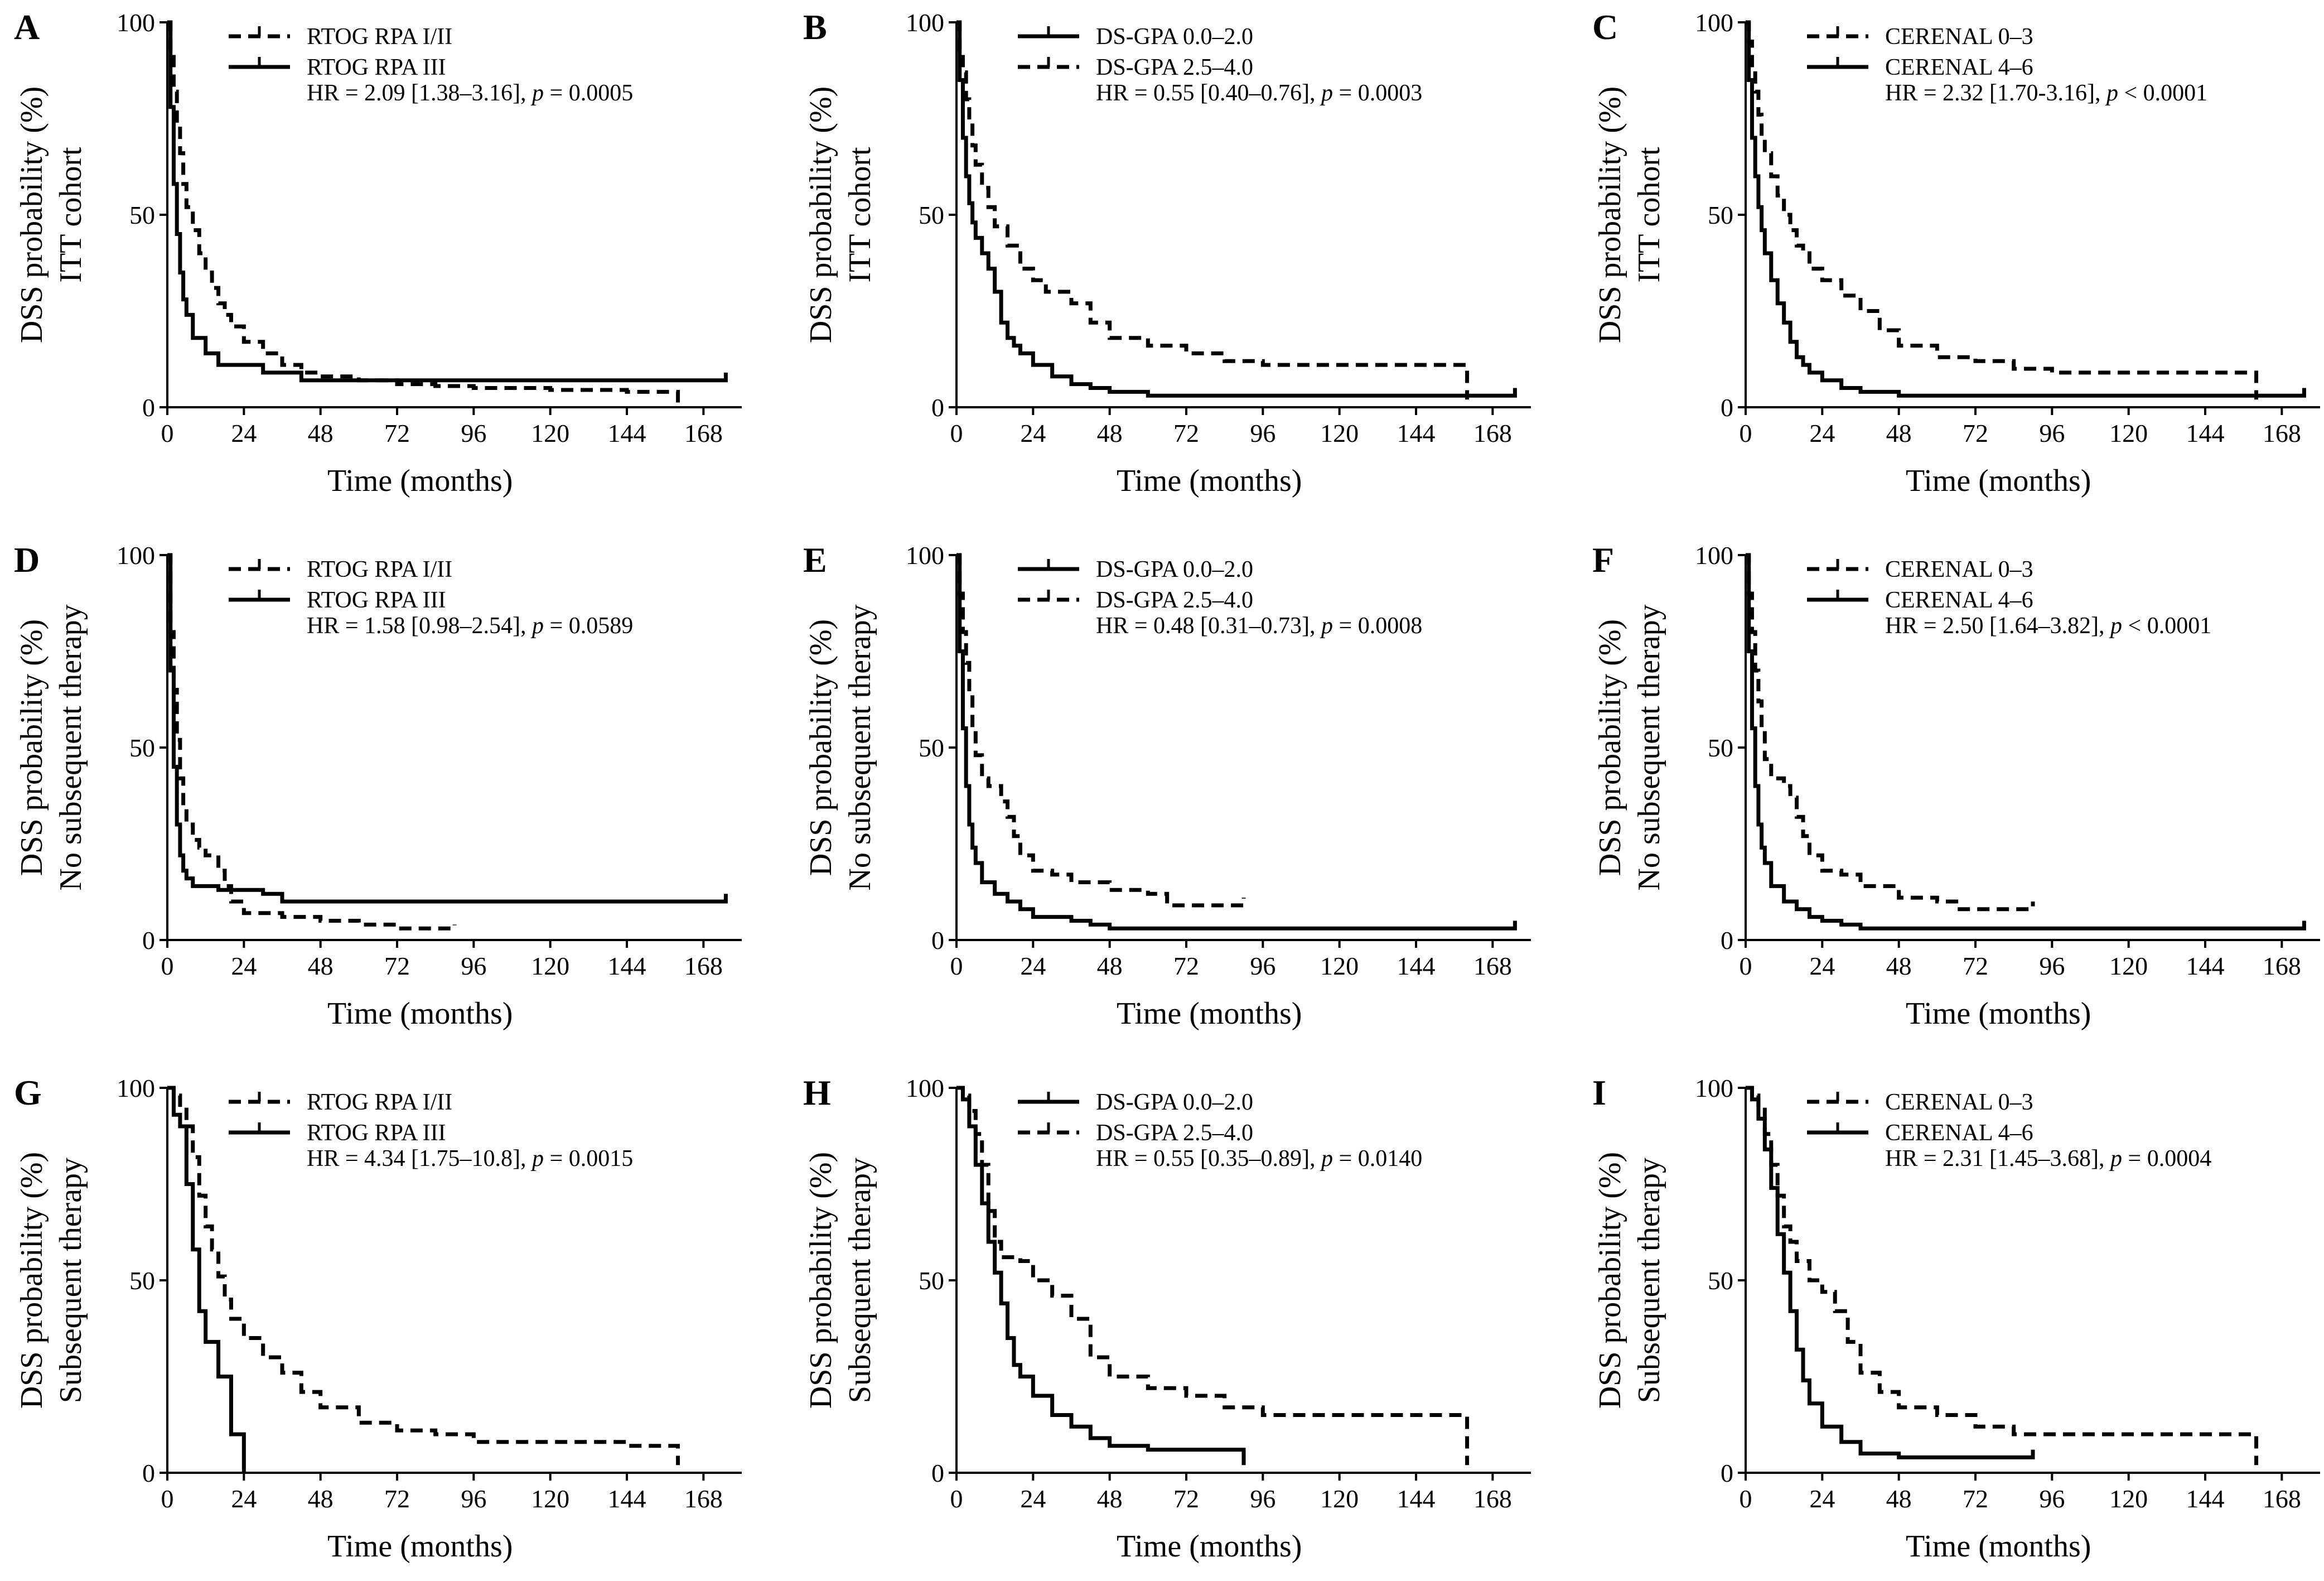 Image resolution: width=2324 pixels, height=1581 pixels. What do you see at coordinates (379, 1102) in the screenshot?
I see `legend-label: RTOG RPA I/II` at bounding box center [379, 1102].